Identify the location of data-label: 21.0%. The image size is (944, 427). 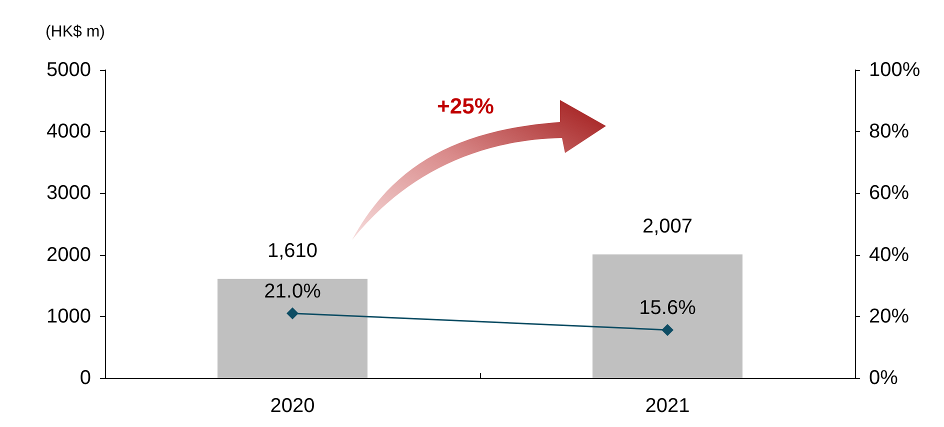
(293, 291).